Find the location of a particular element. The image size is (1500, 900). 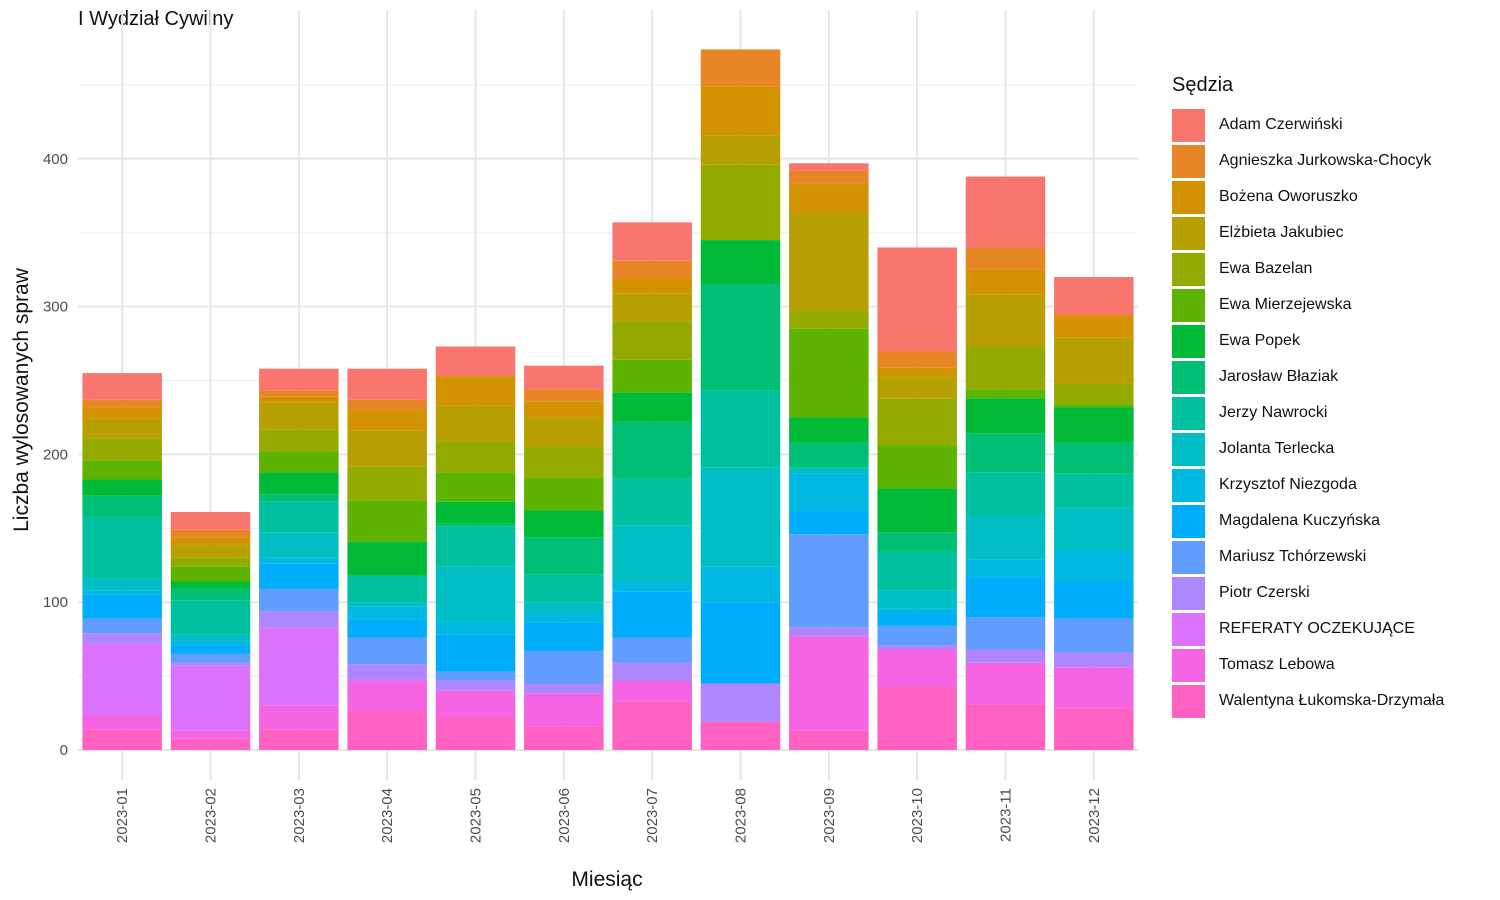

legend-item: Jarosław Błaziak is located at coordinates (1308, 377).